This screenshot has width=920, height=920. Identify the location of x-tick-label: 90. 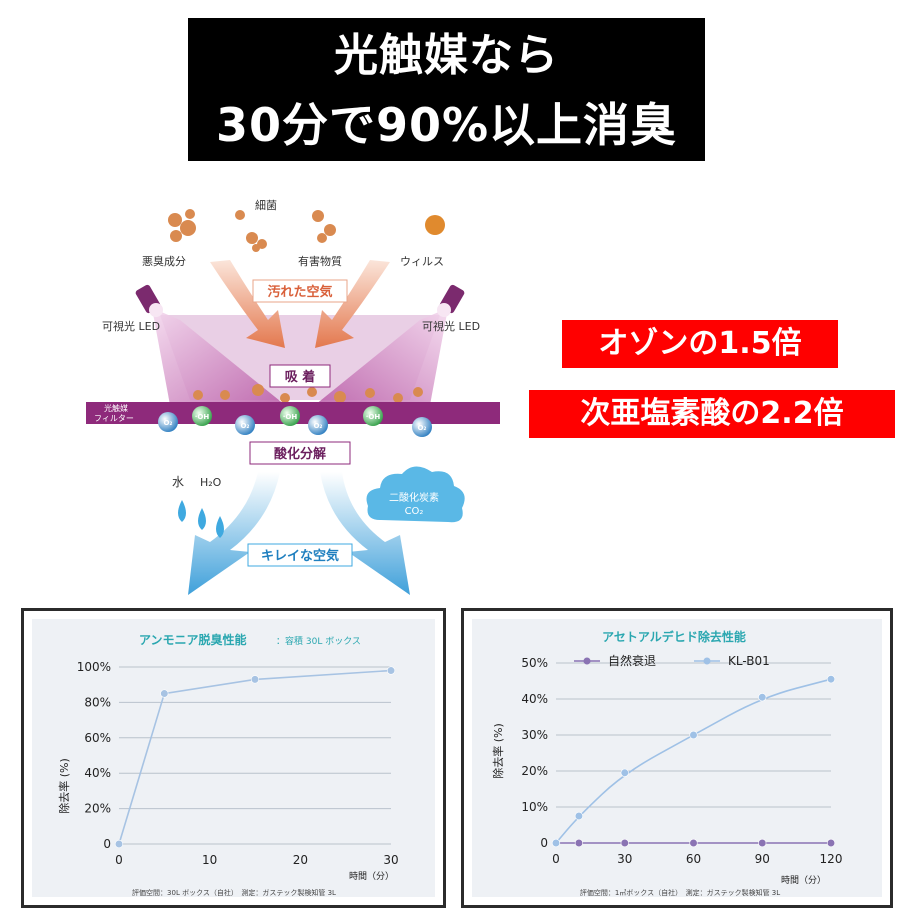
(762, 859).